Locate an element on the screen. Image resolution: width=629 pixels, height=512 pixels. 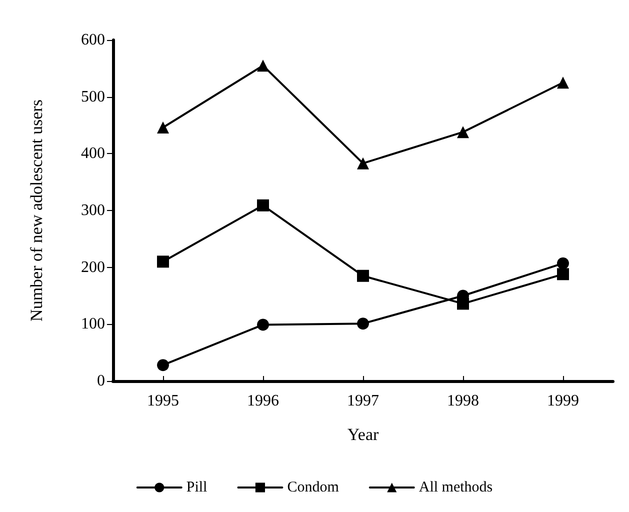
x-tick-label: 1999 is located at coordinates (563, 401).